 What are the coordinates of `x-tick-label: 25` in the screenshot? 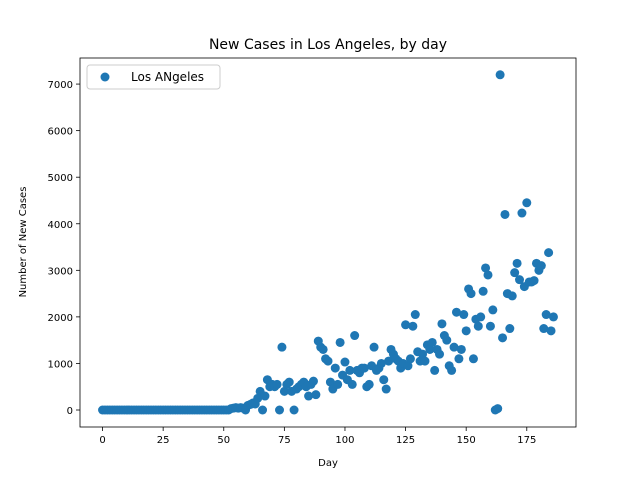 It's located at (163, 440).